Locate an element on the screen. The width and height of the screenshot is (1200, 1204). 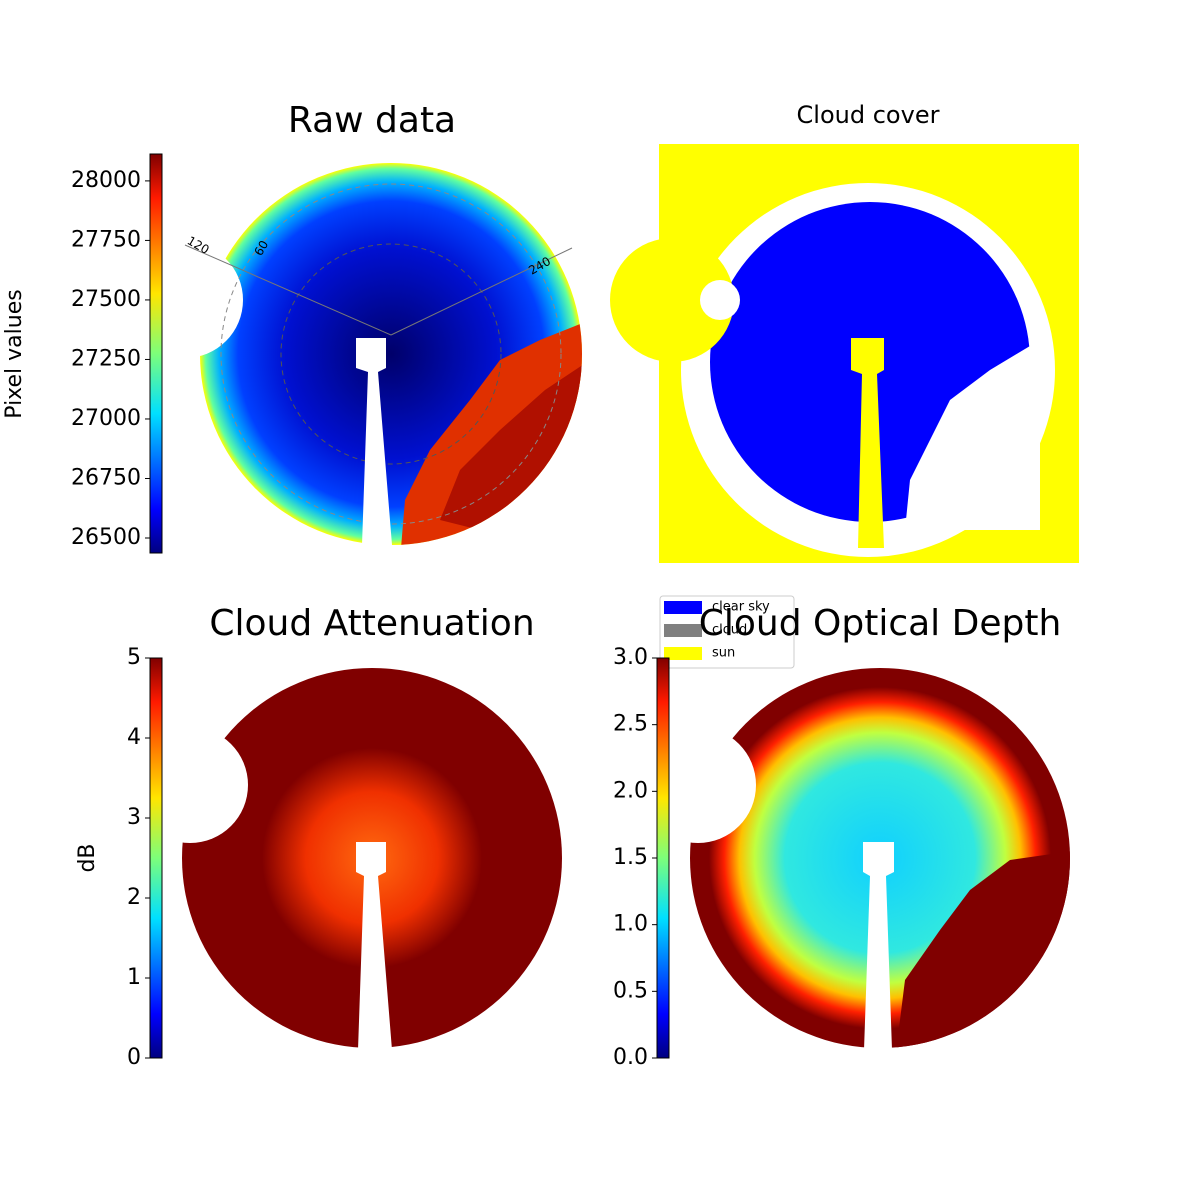
colorbar-tick-label: 26500 is located at coordinates (106, 537).